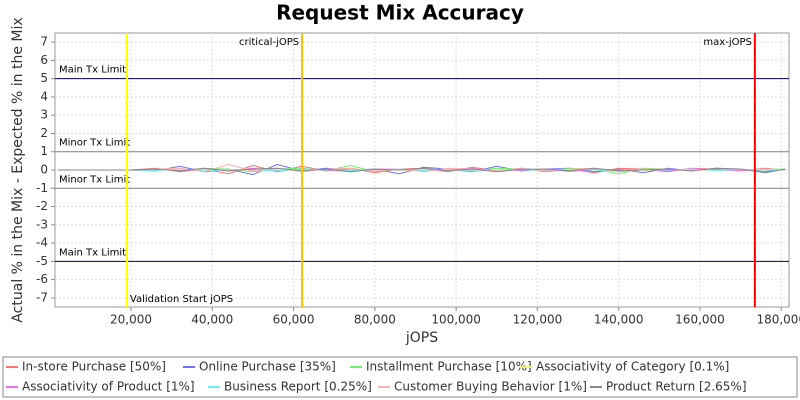 This screenshot has width=800, height=400. Describe the element at coordinates (269, 42) in the screenshot. I see `marker-label: critical-jOPS` at that location.